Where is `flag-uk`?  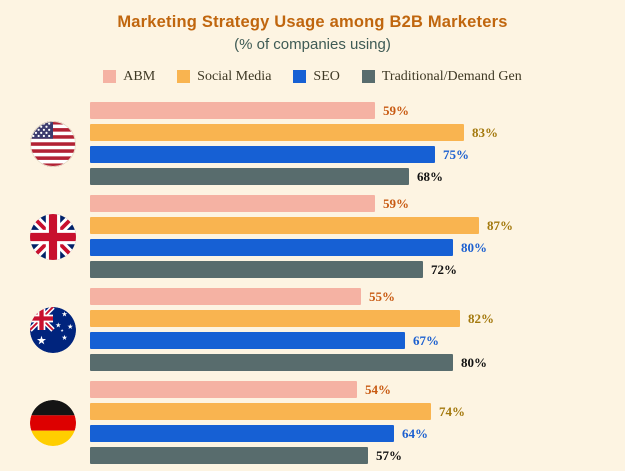
flag-uk is located at coordinates (53, 236).